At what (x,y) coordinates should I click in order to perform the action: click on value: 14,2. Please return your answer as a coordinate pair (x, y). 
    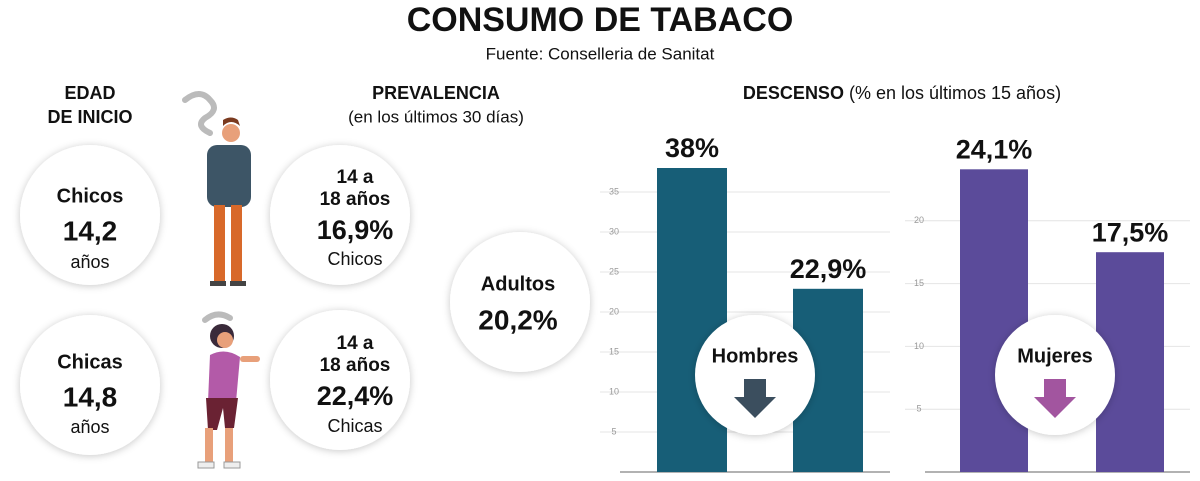
    Looking at the image, I should click on (90, 230).